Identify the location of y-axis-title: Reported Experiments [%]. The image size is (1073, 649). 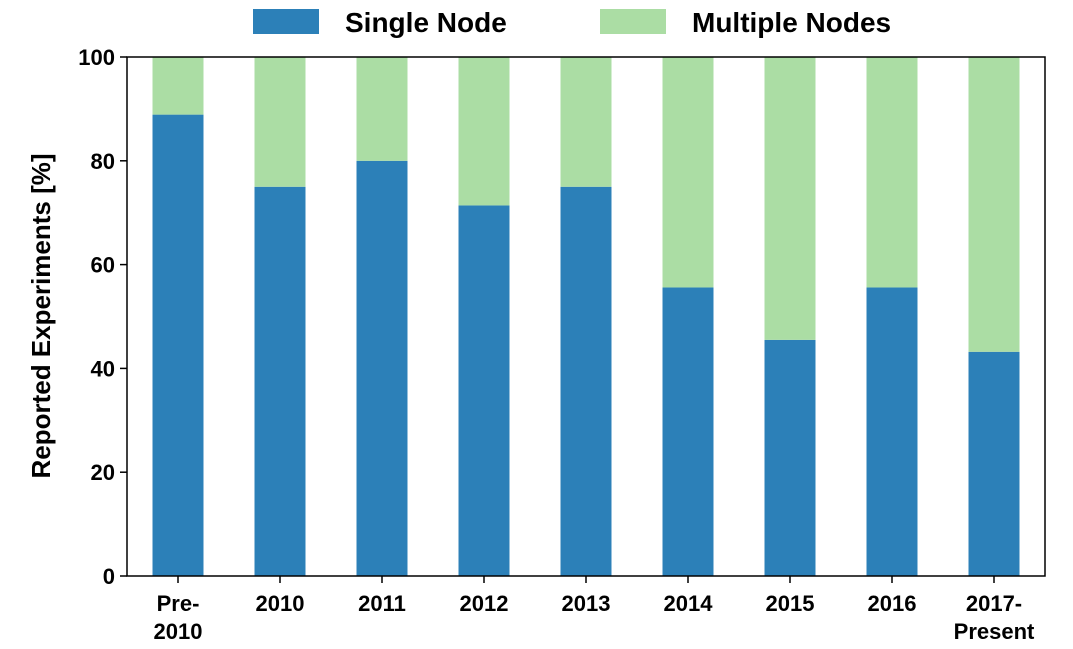
(41, 315).